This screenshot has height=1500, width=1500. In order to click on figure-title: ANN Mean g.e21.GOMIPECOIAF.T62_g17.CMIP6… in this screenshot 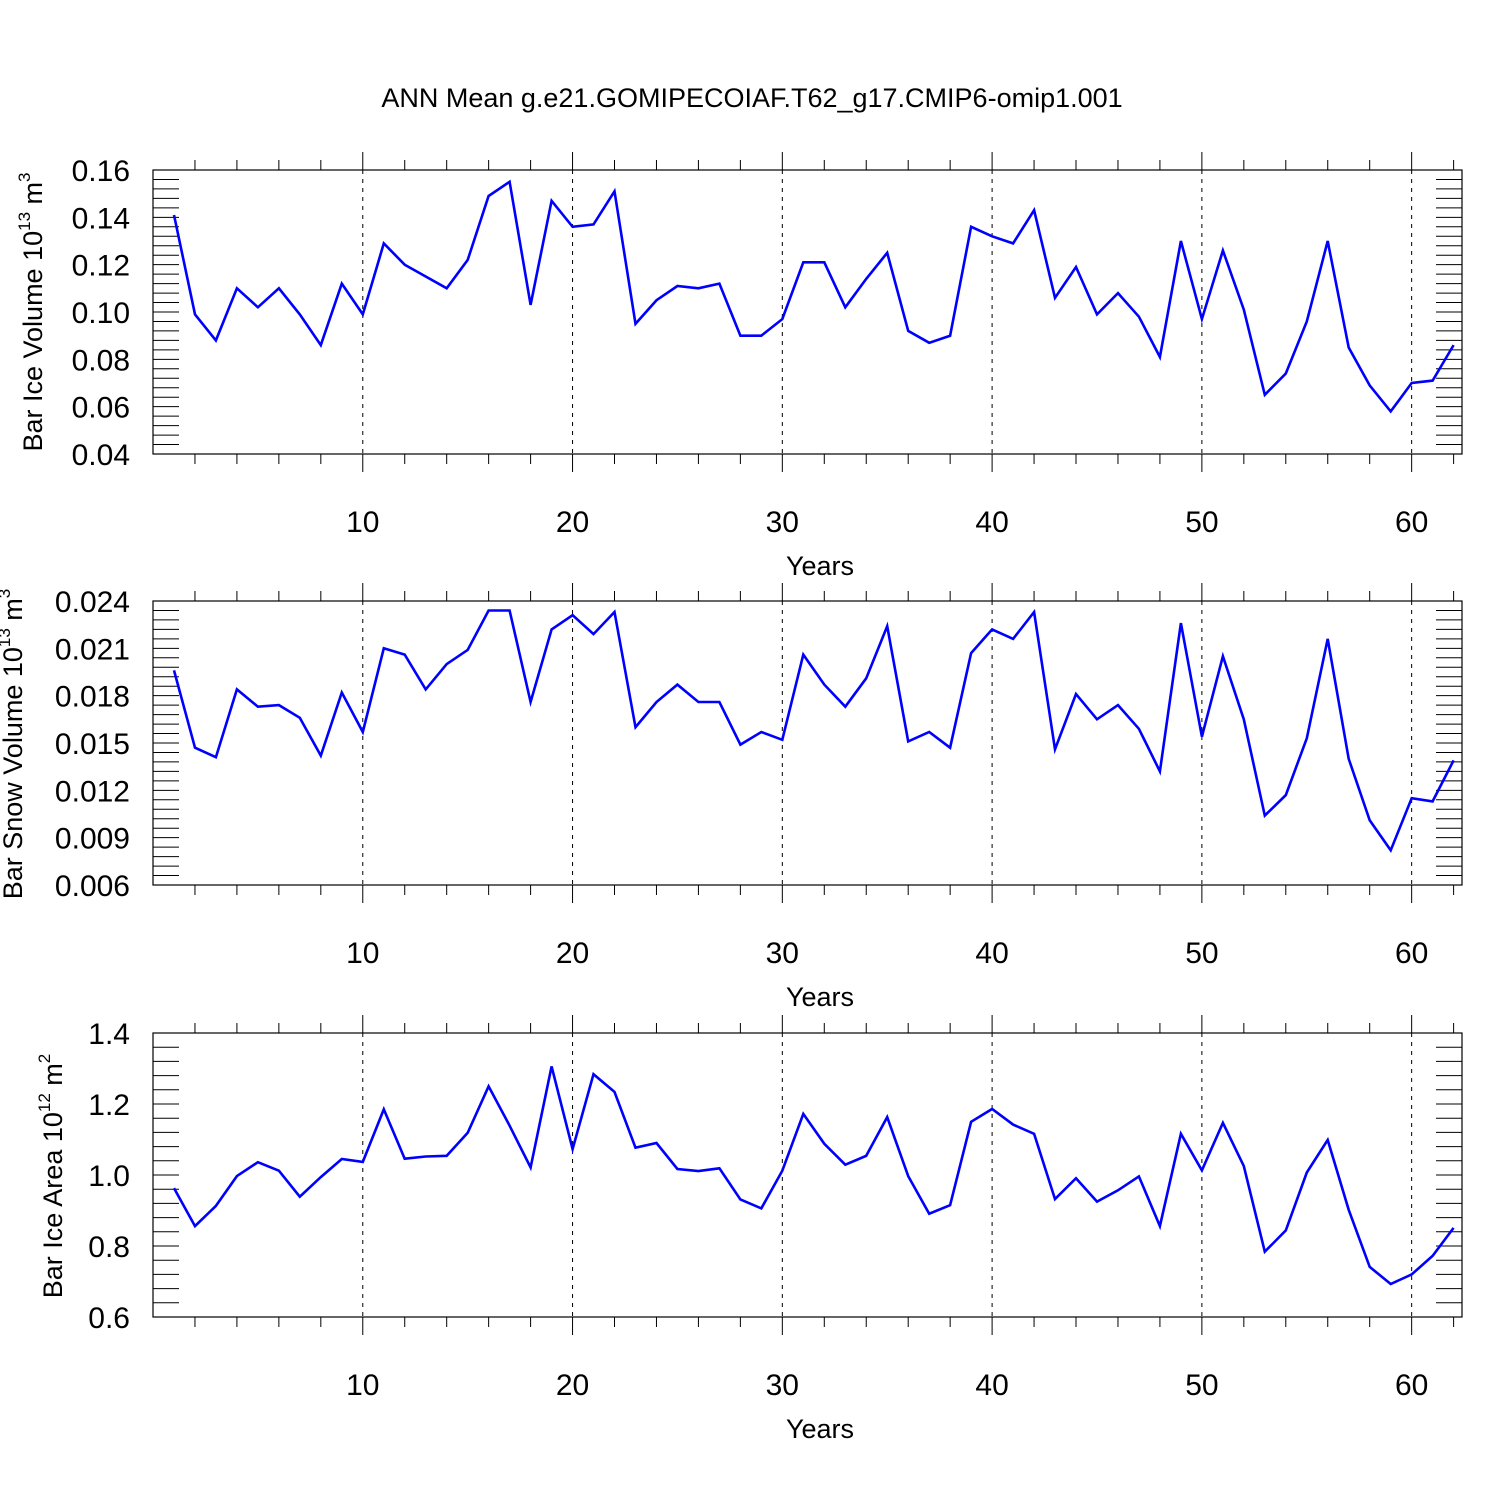, I will do `click(751, 98)`.